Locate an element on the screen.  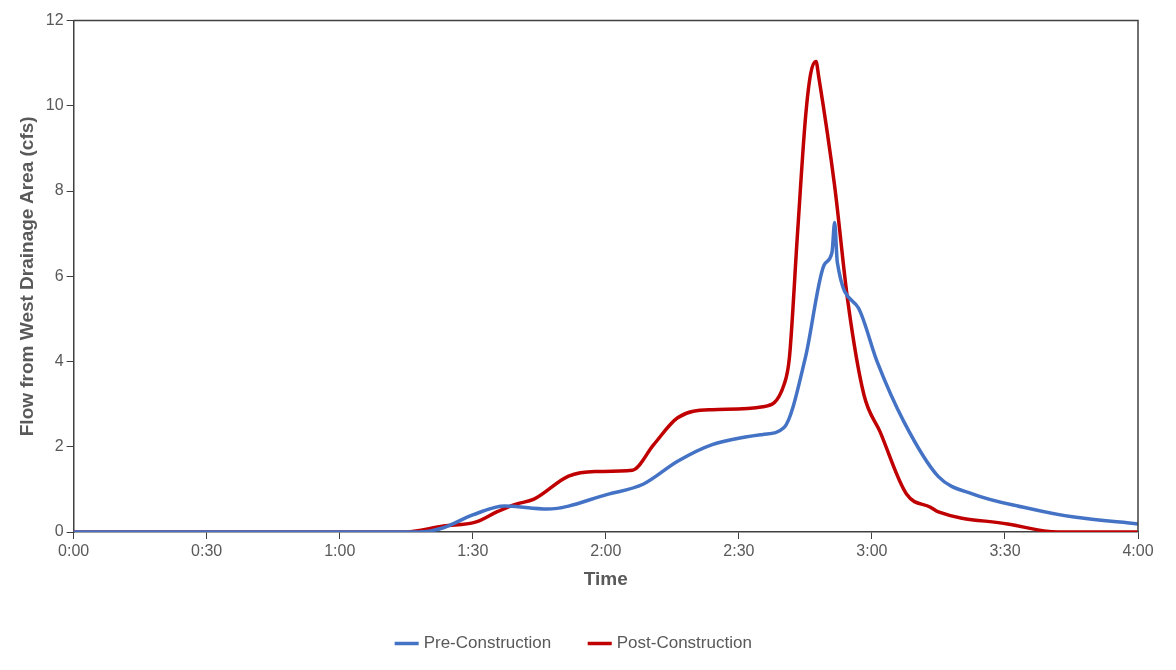
x-tick-label: 3:00 is located at coordinates (872, 551).